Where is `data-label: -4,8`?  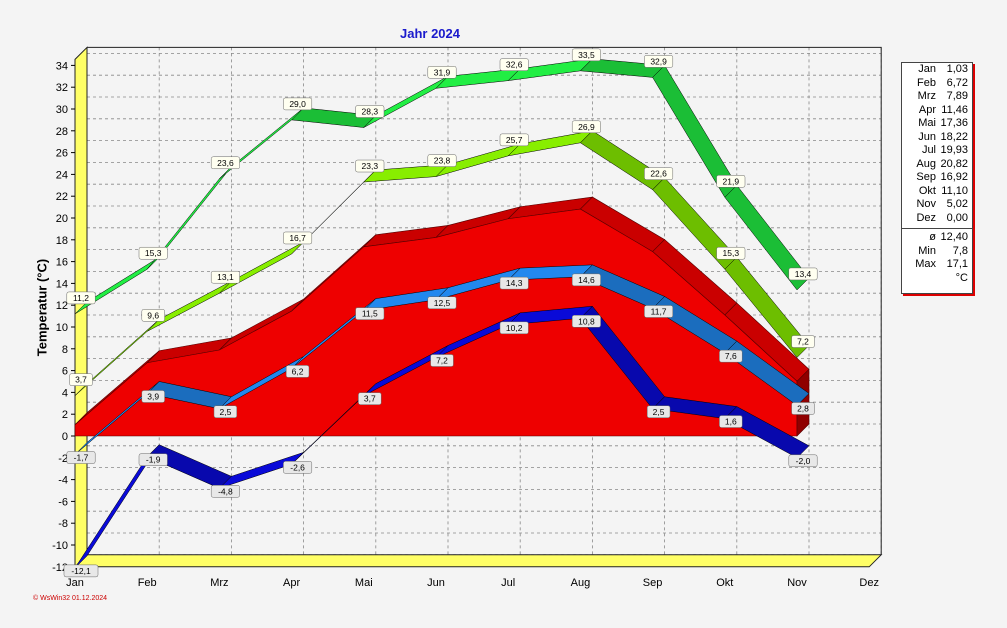 data-label: -4,8 is located at coordinates (225, 491).